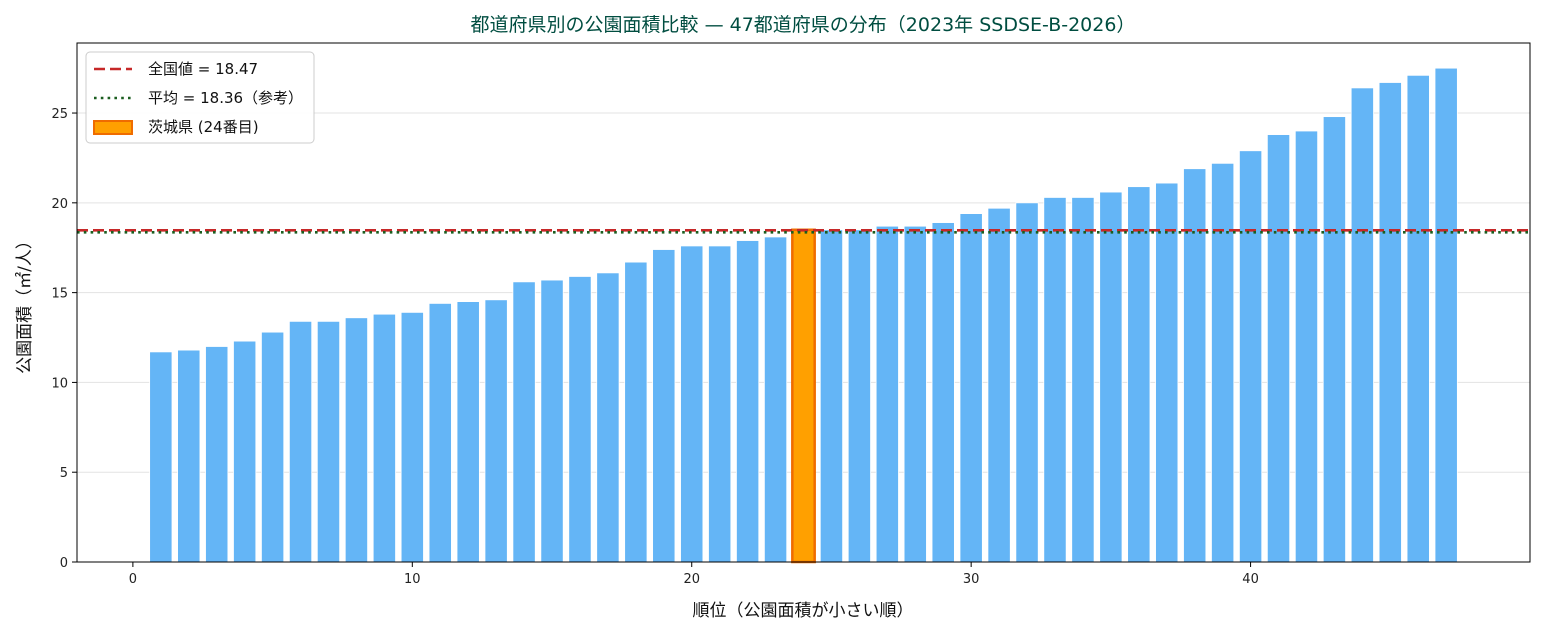 This screenshot has height=633, width=1543. I want to click on y-tick-label: 25, so click(59, 114).